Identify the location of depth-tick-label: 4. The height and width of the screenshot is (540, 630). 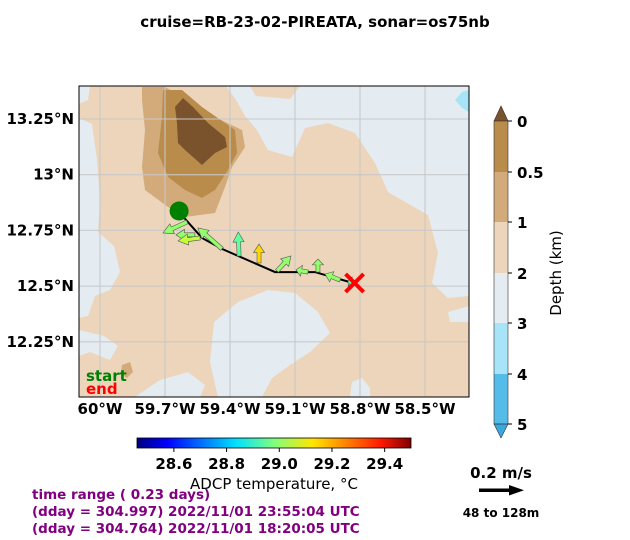
(522, 375).